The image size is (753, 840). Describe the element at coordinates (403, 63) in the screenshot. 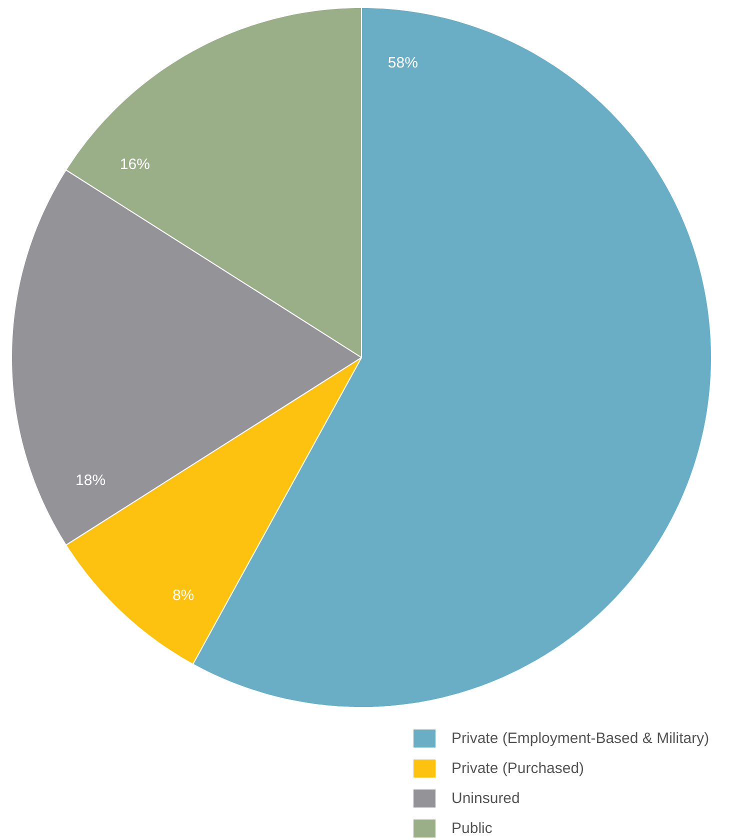

I see `data-label: 58%` at that location.